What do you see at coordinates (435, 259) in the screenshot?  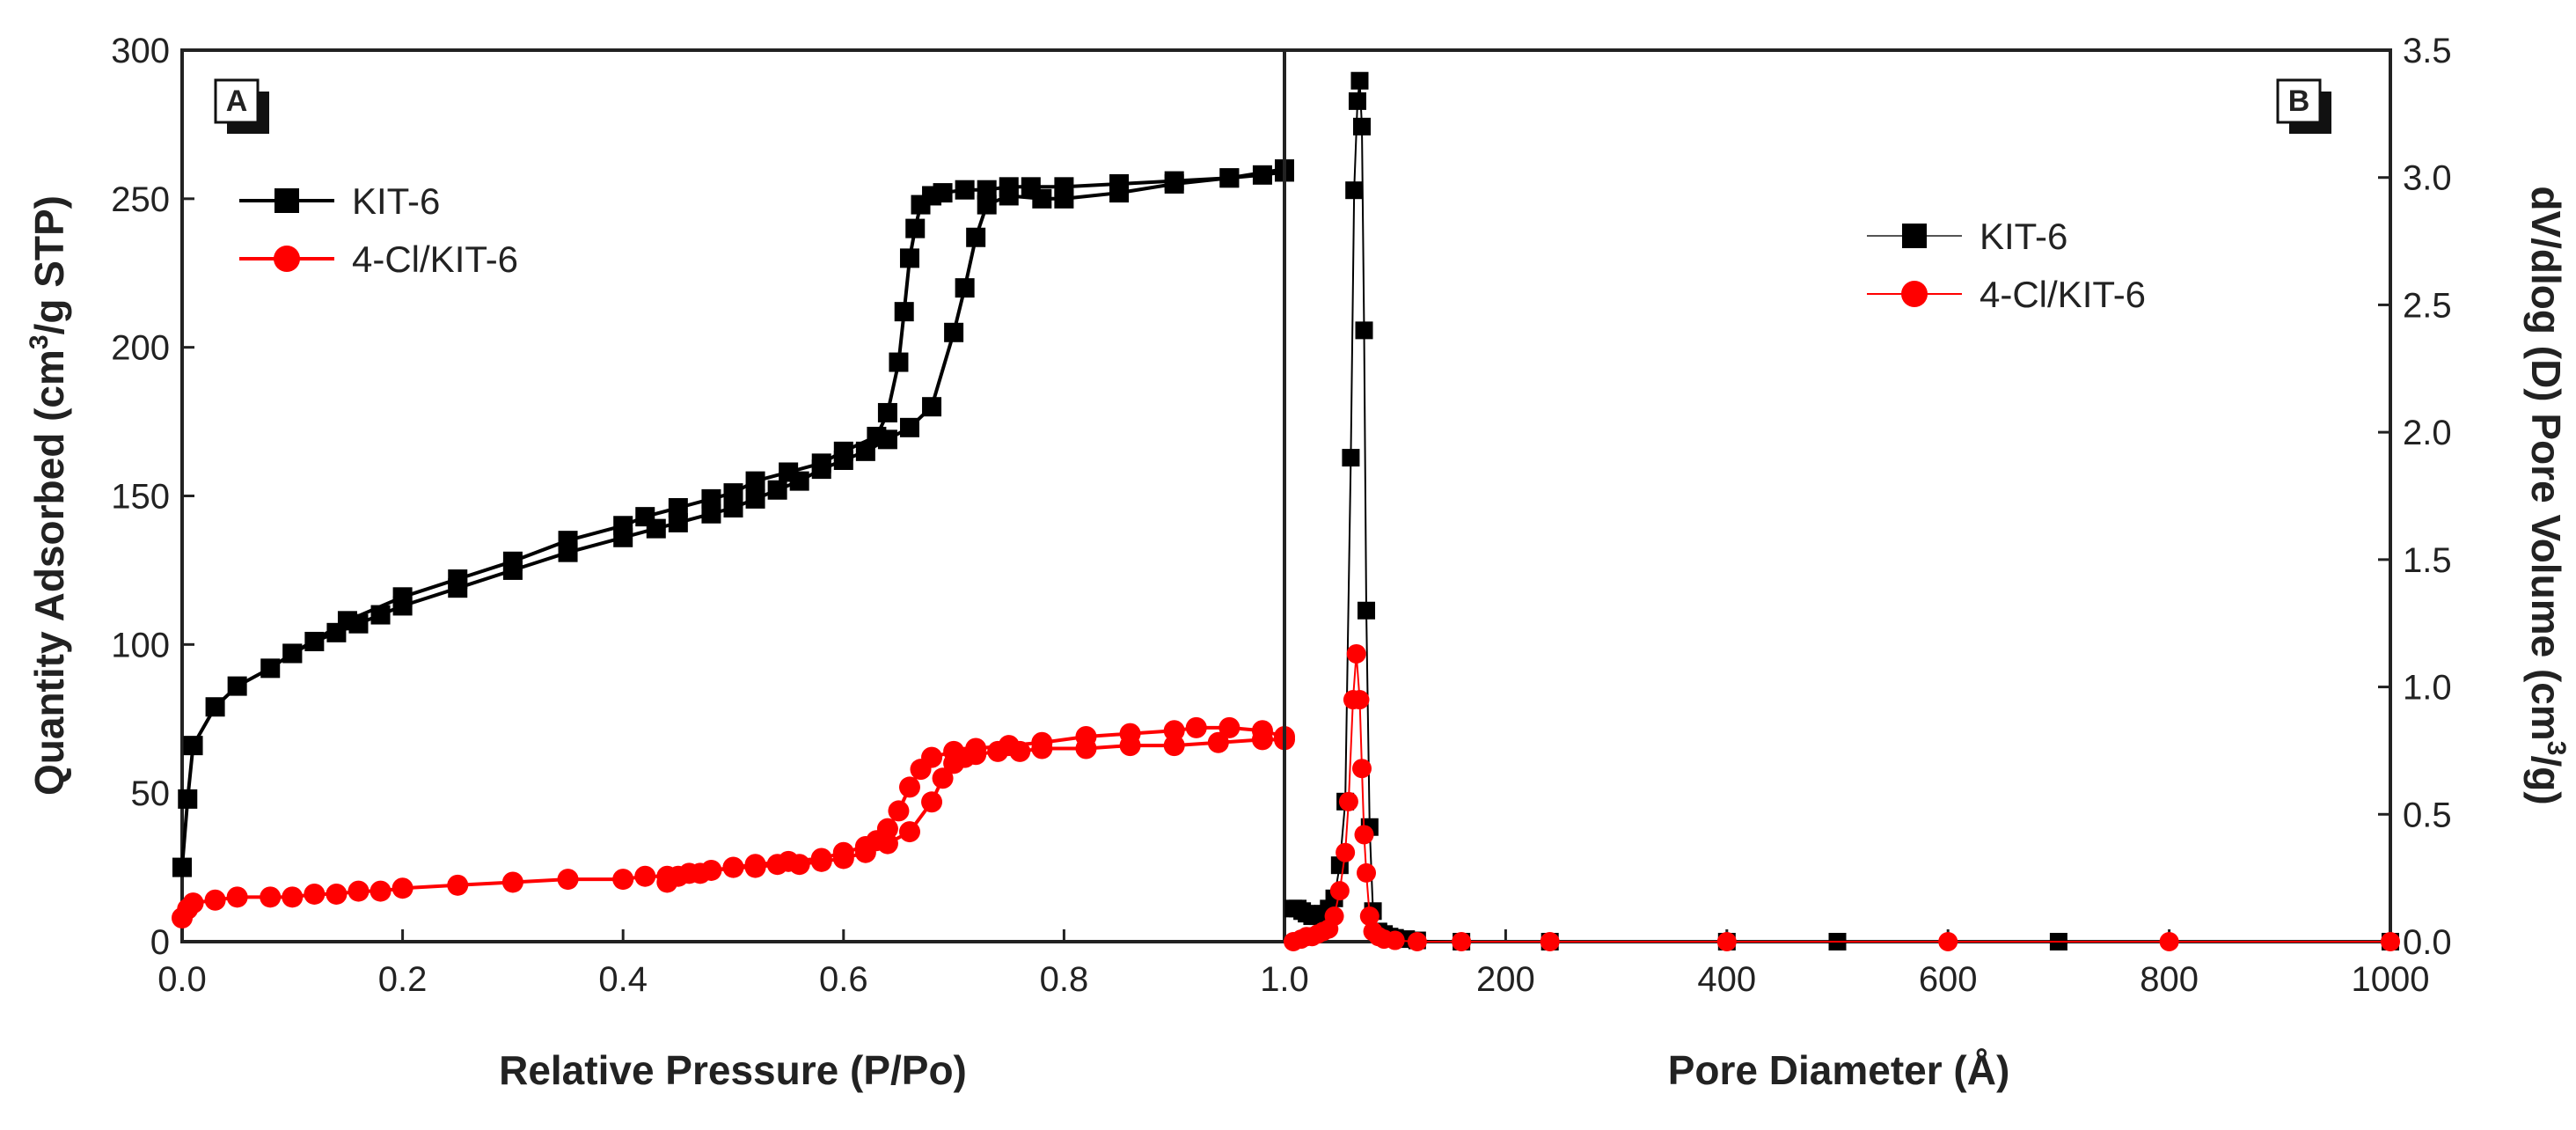 I see `legend-a-cl-label: 4-Cl/KIT-6` at bounding box center [435, 259].